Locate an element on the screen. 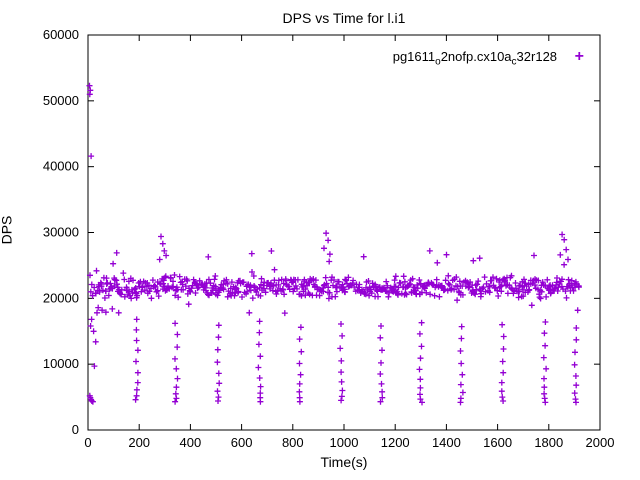 The height and width of the screenshot is (480, 640). legend-label: pg1611o2nofp.cx10ac32r128 is located at coordinates (475, 58).